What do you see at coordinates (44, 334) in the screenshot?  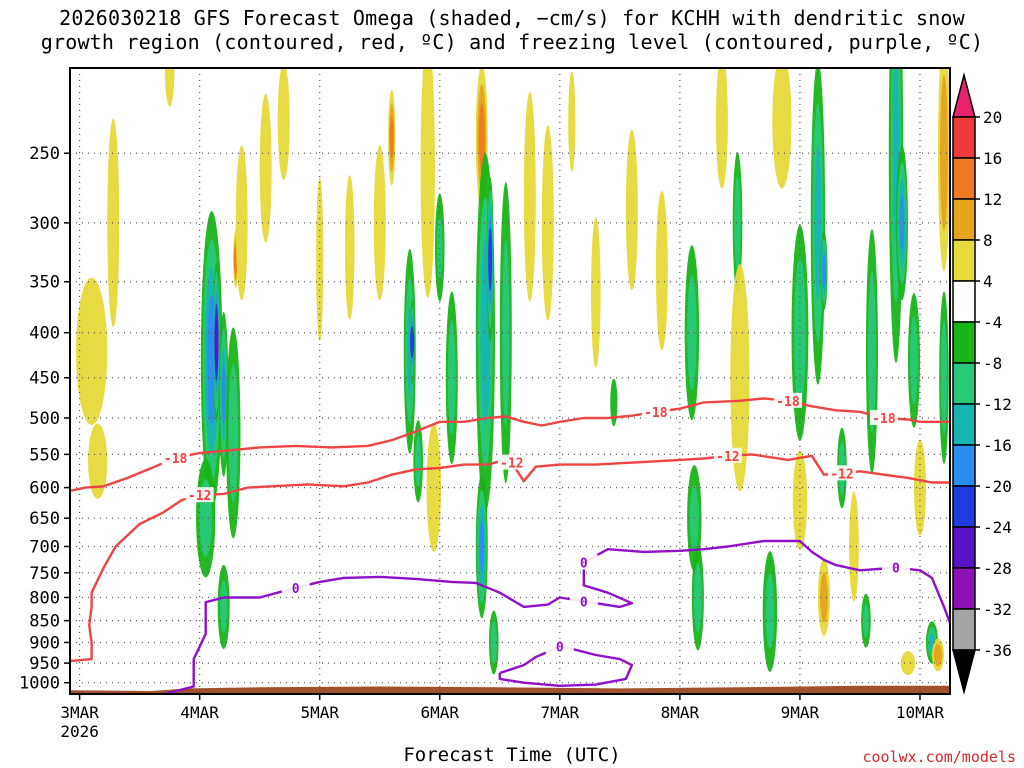 I see `y-tick-label: 400` at bounding box center [44, 334].